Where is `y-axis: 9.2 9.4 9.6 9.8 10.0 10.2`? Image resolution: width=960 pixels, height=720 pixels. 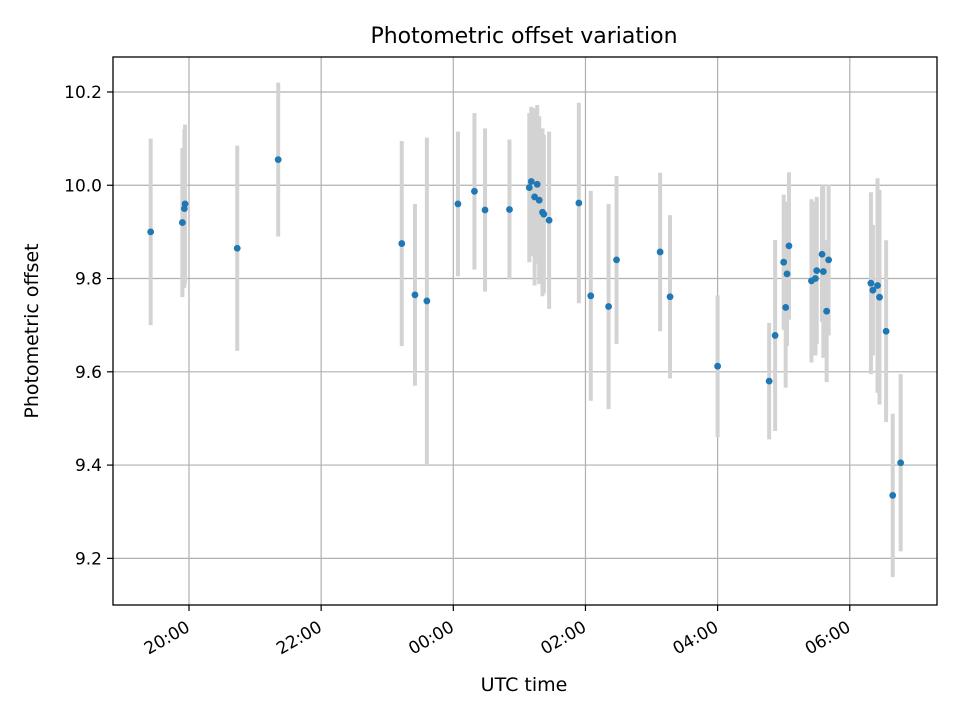 y-axis: 9.2 9.4 9.6 9.8 10.0 10.2 is located at coordinates (88, 326).